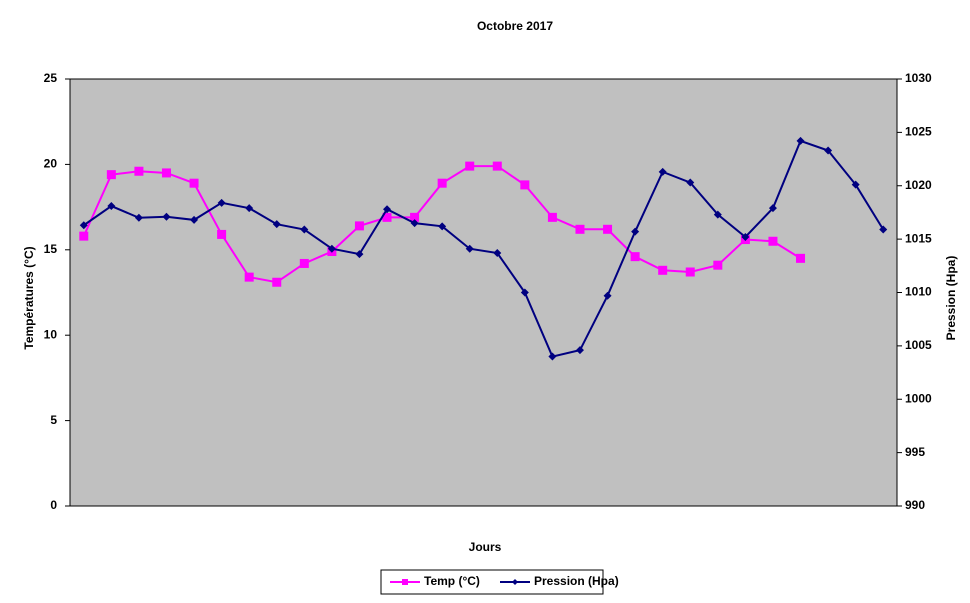 The image size is (970, 603). Describe the element at coordinates (485, 547) in the screenshot. I see `x-axis-label: Jours` at that location.